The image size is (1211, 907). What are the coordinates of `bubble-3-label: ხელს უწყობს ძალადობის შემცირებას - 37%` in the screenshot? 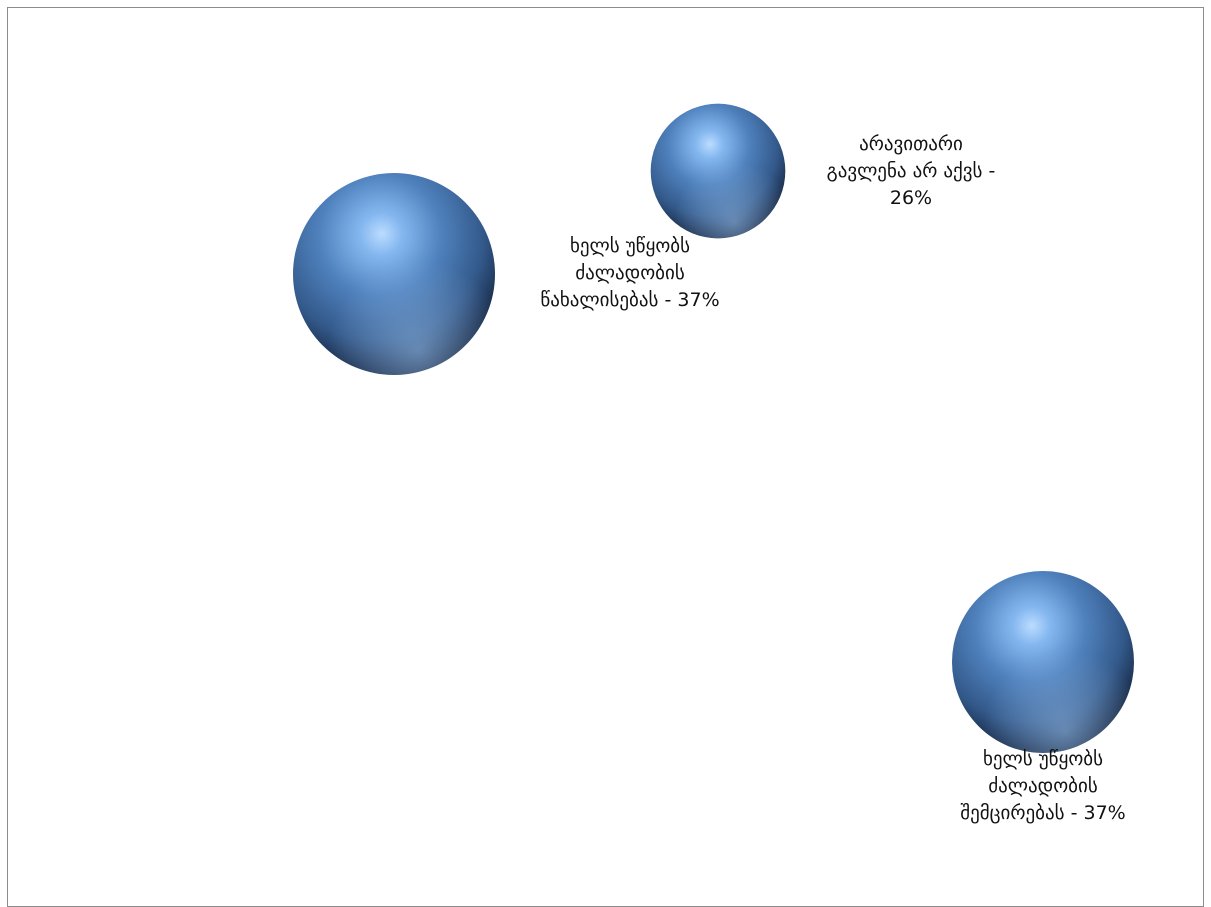 It's located at (1042, 786).